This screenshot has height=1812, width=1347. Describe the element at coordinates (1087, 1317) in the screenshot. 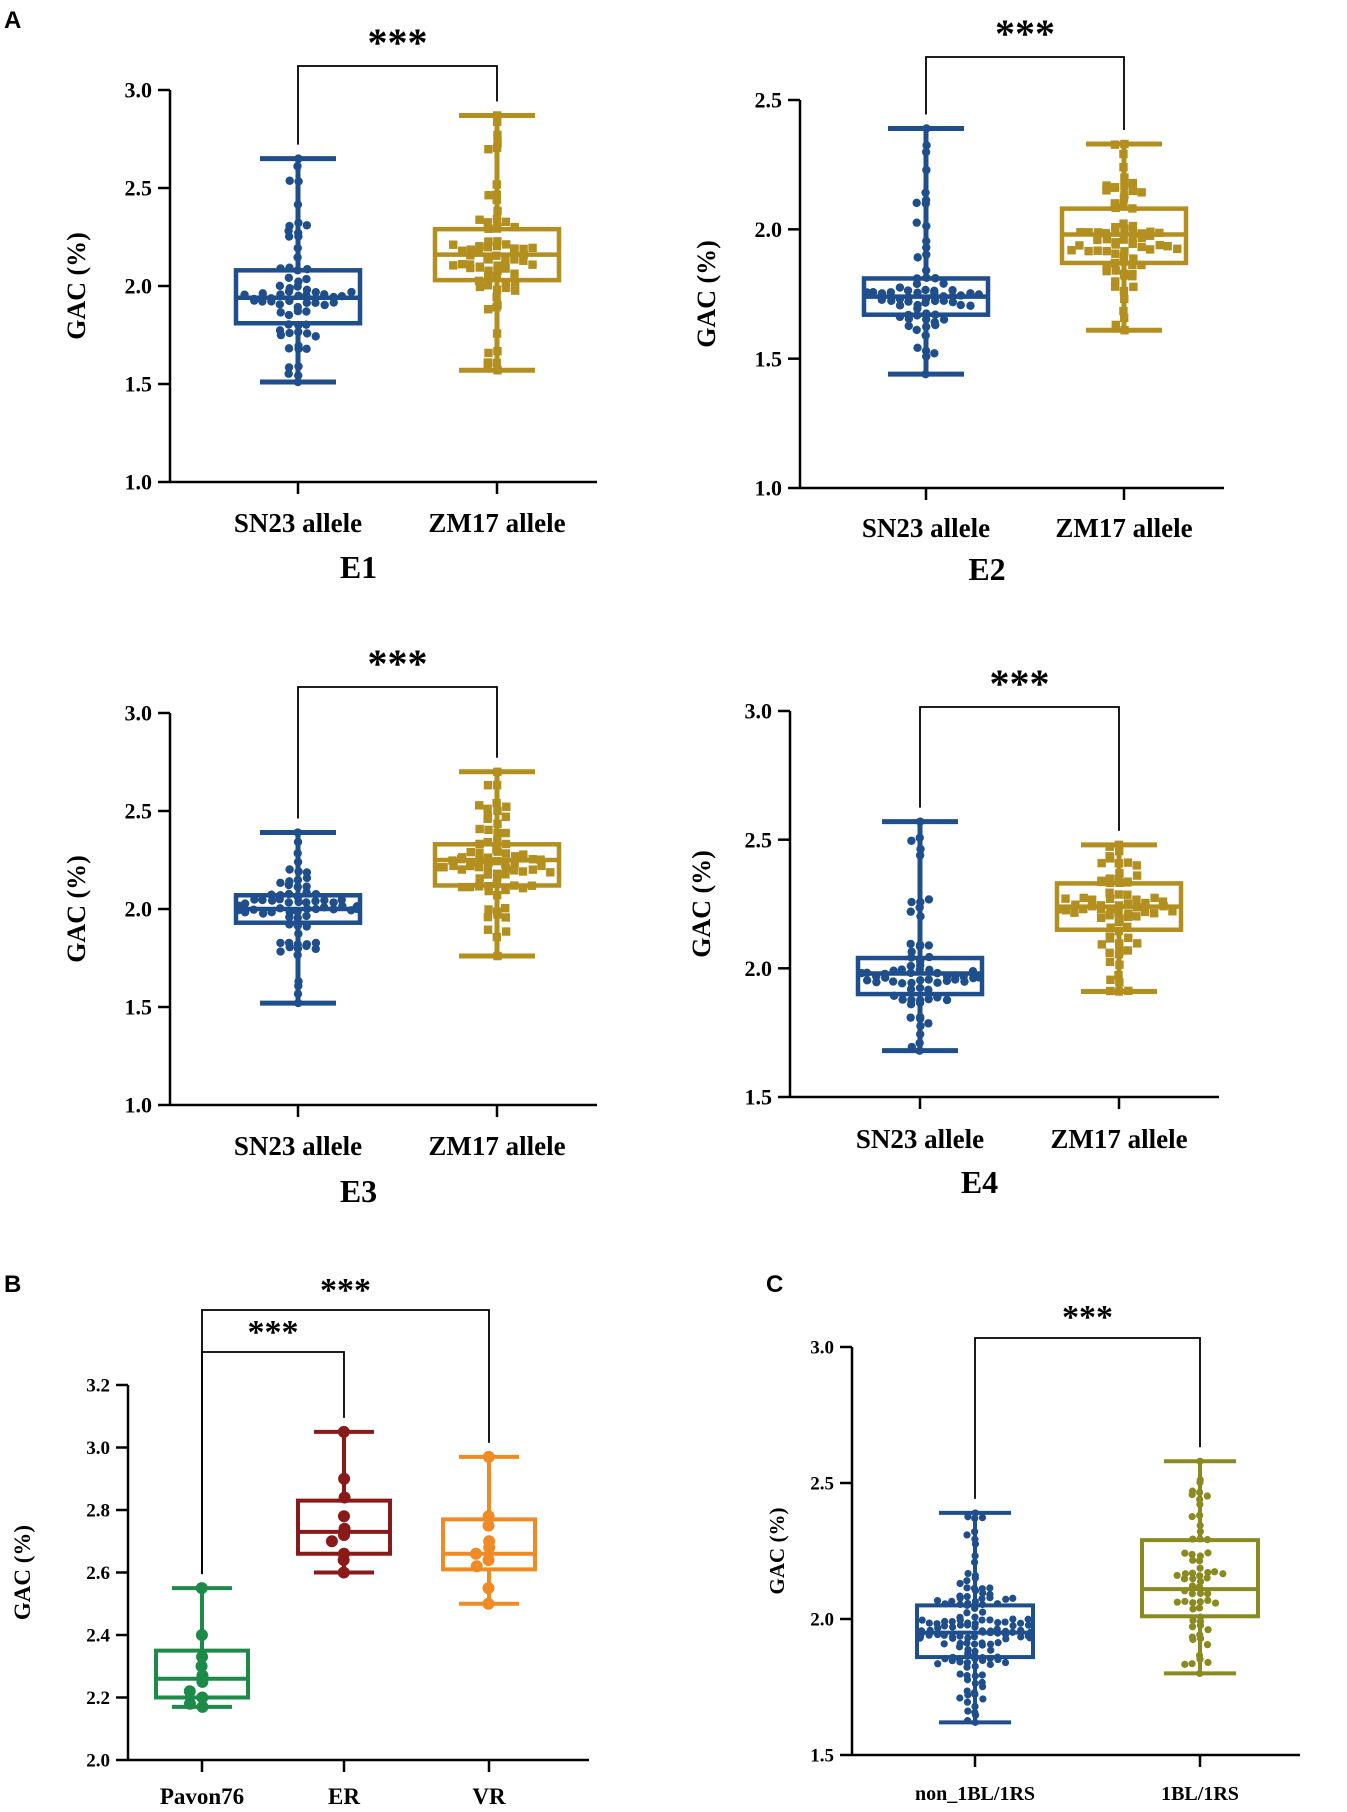

I see `chart-c-significance-label: ***` at that location.